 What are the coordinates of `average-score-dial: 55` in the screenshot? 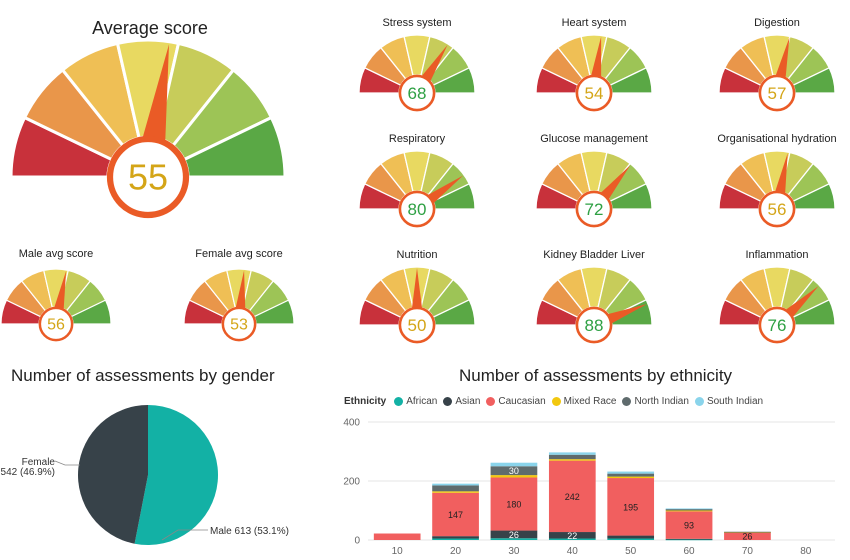 It's located at (148, 128).